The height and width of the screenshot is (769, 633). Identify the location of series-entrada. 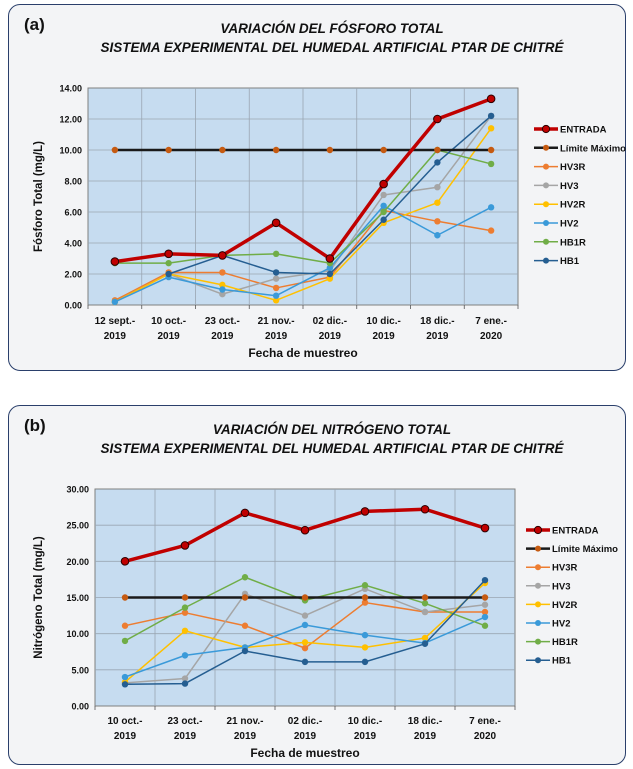
(303, 180).